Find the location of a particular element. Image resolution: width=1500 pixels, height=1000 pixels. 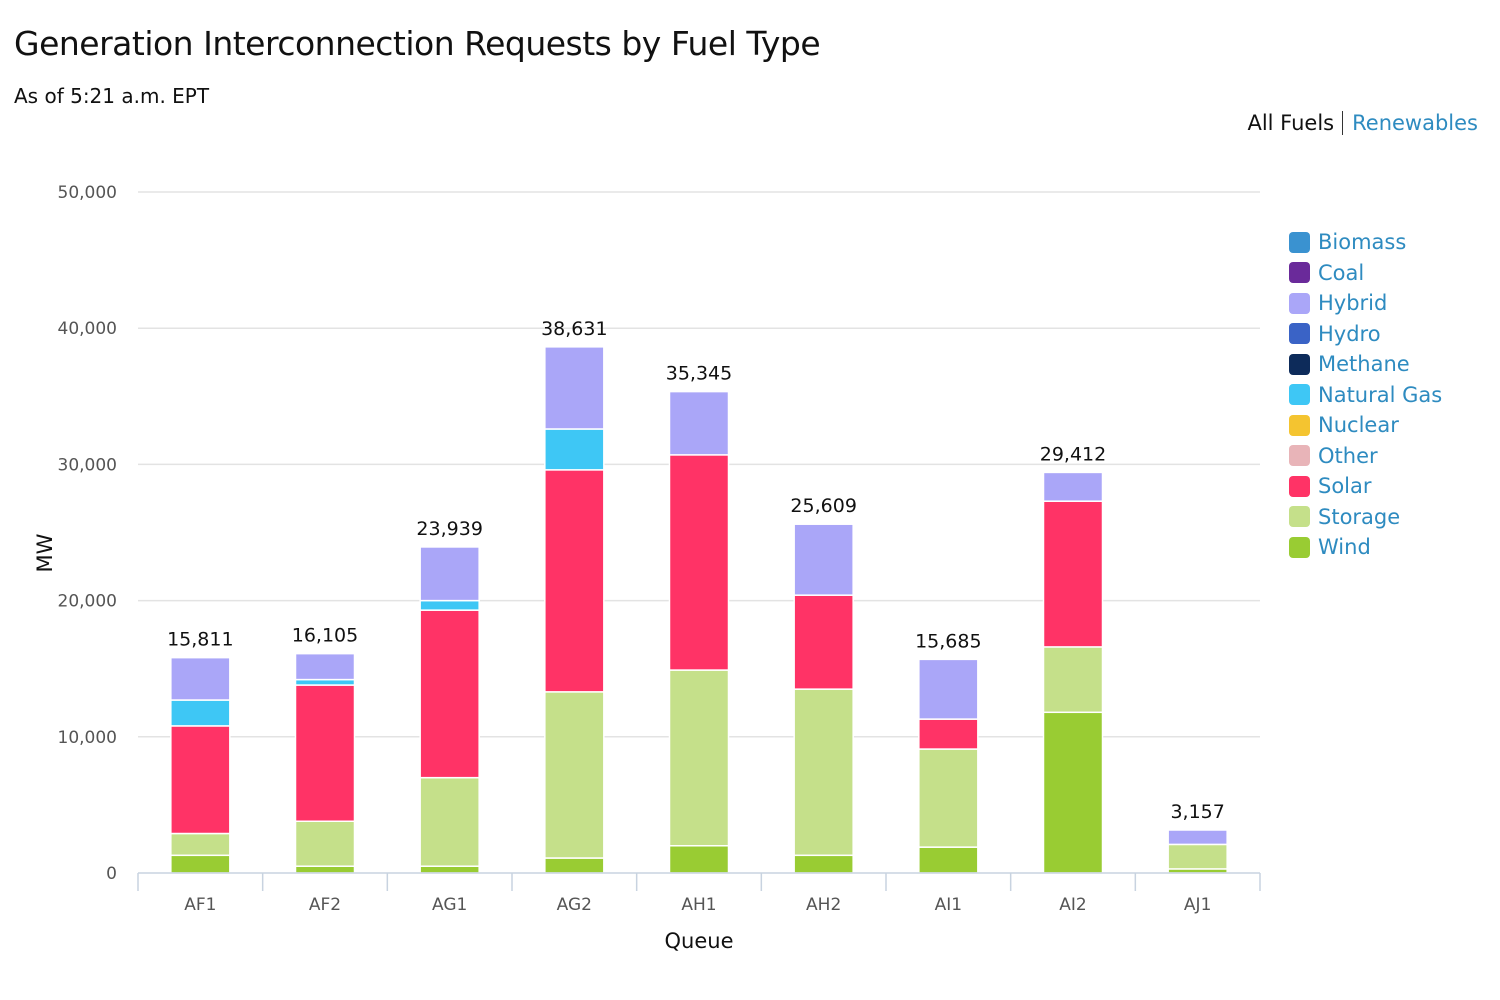

bar-stack-ag1 is located at coordinates (449, 710).